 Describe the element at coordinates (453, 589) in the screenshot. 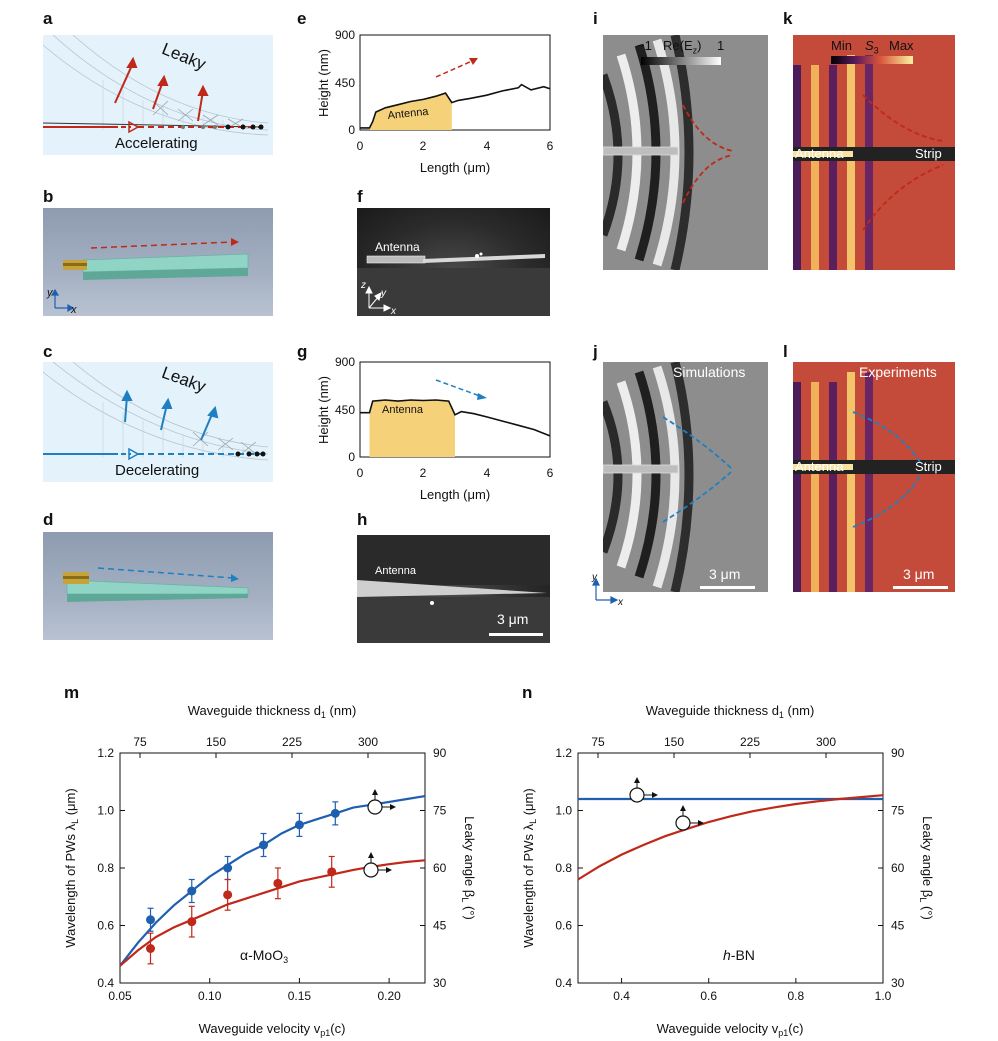

I see `panel-h-sem-image: Antenna 3 μm` at that location.